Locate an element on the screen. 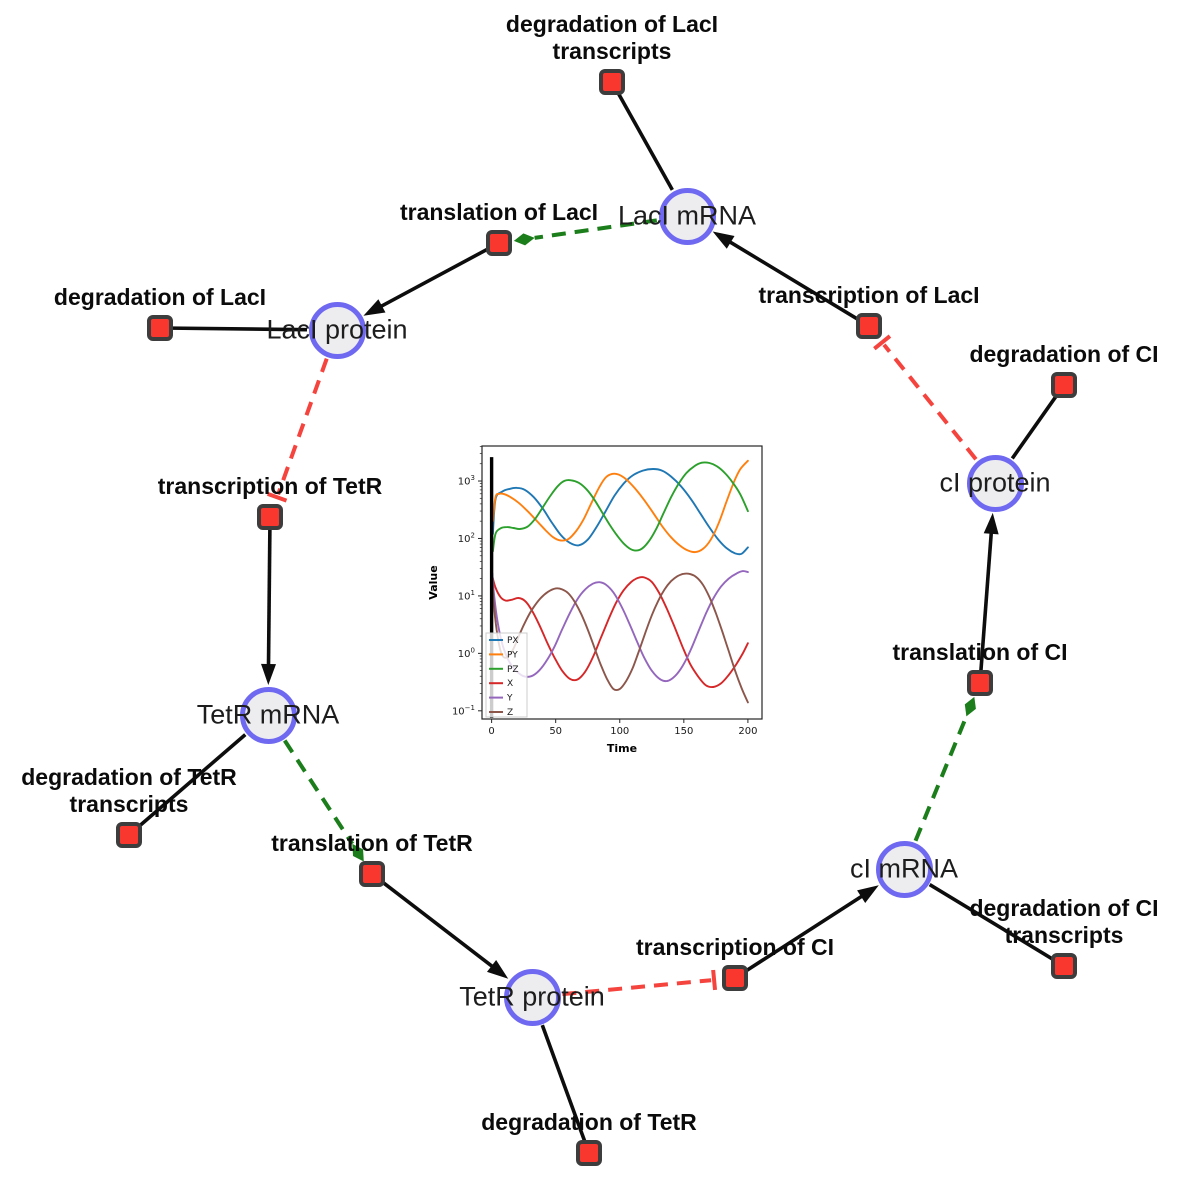 The width and height of the screenshot is (1189, 1200). reaction-node-transc-laci is located at coordinates (869, 326).